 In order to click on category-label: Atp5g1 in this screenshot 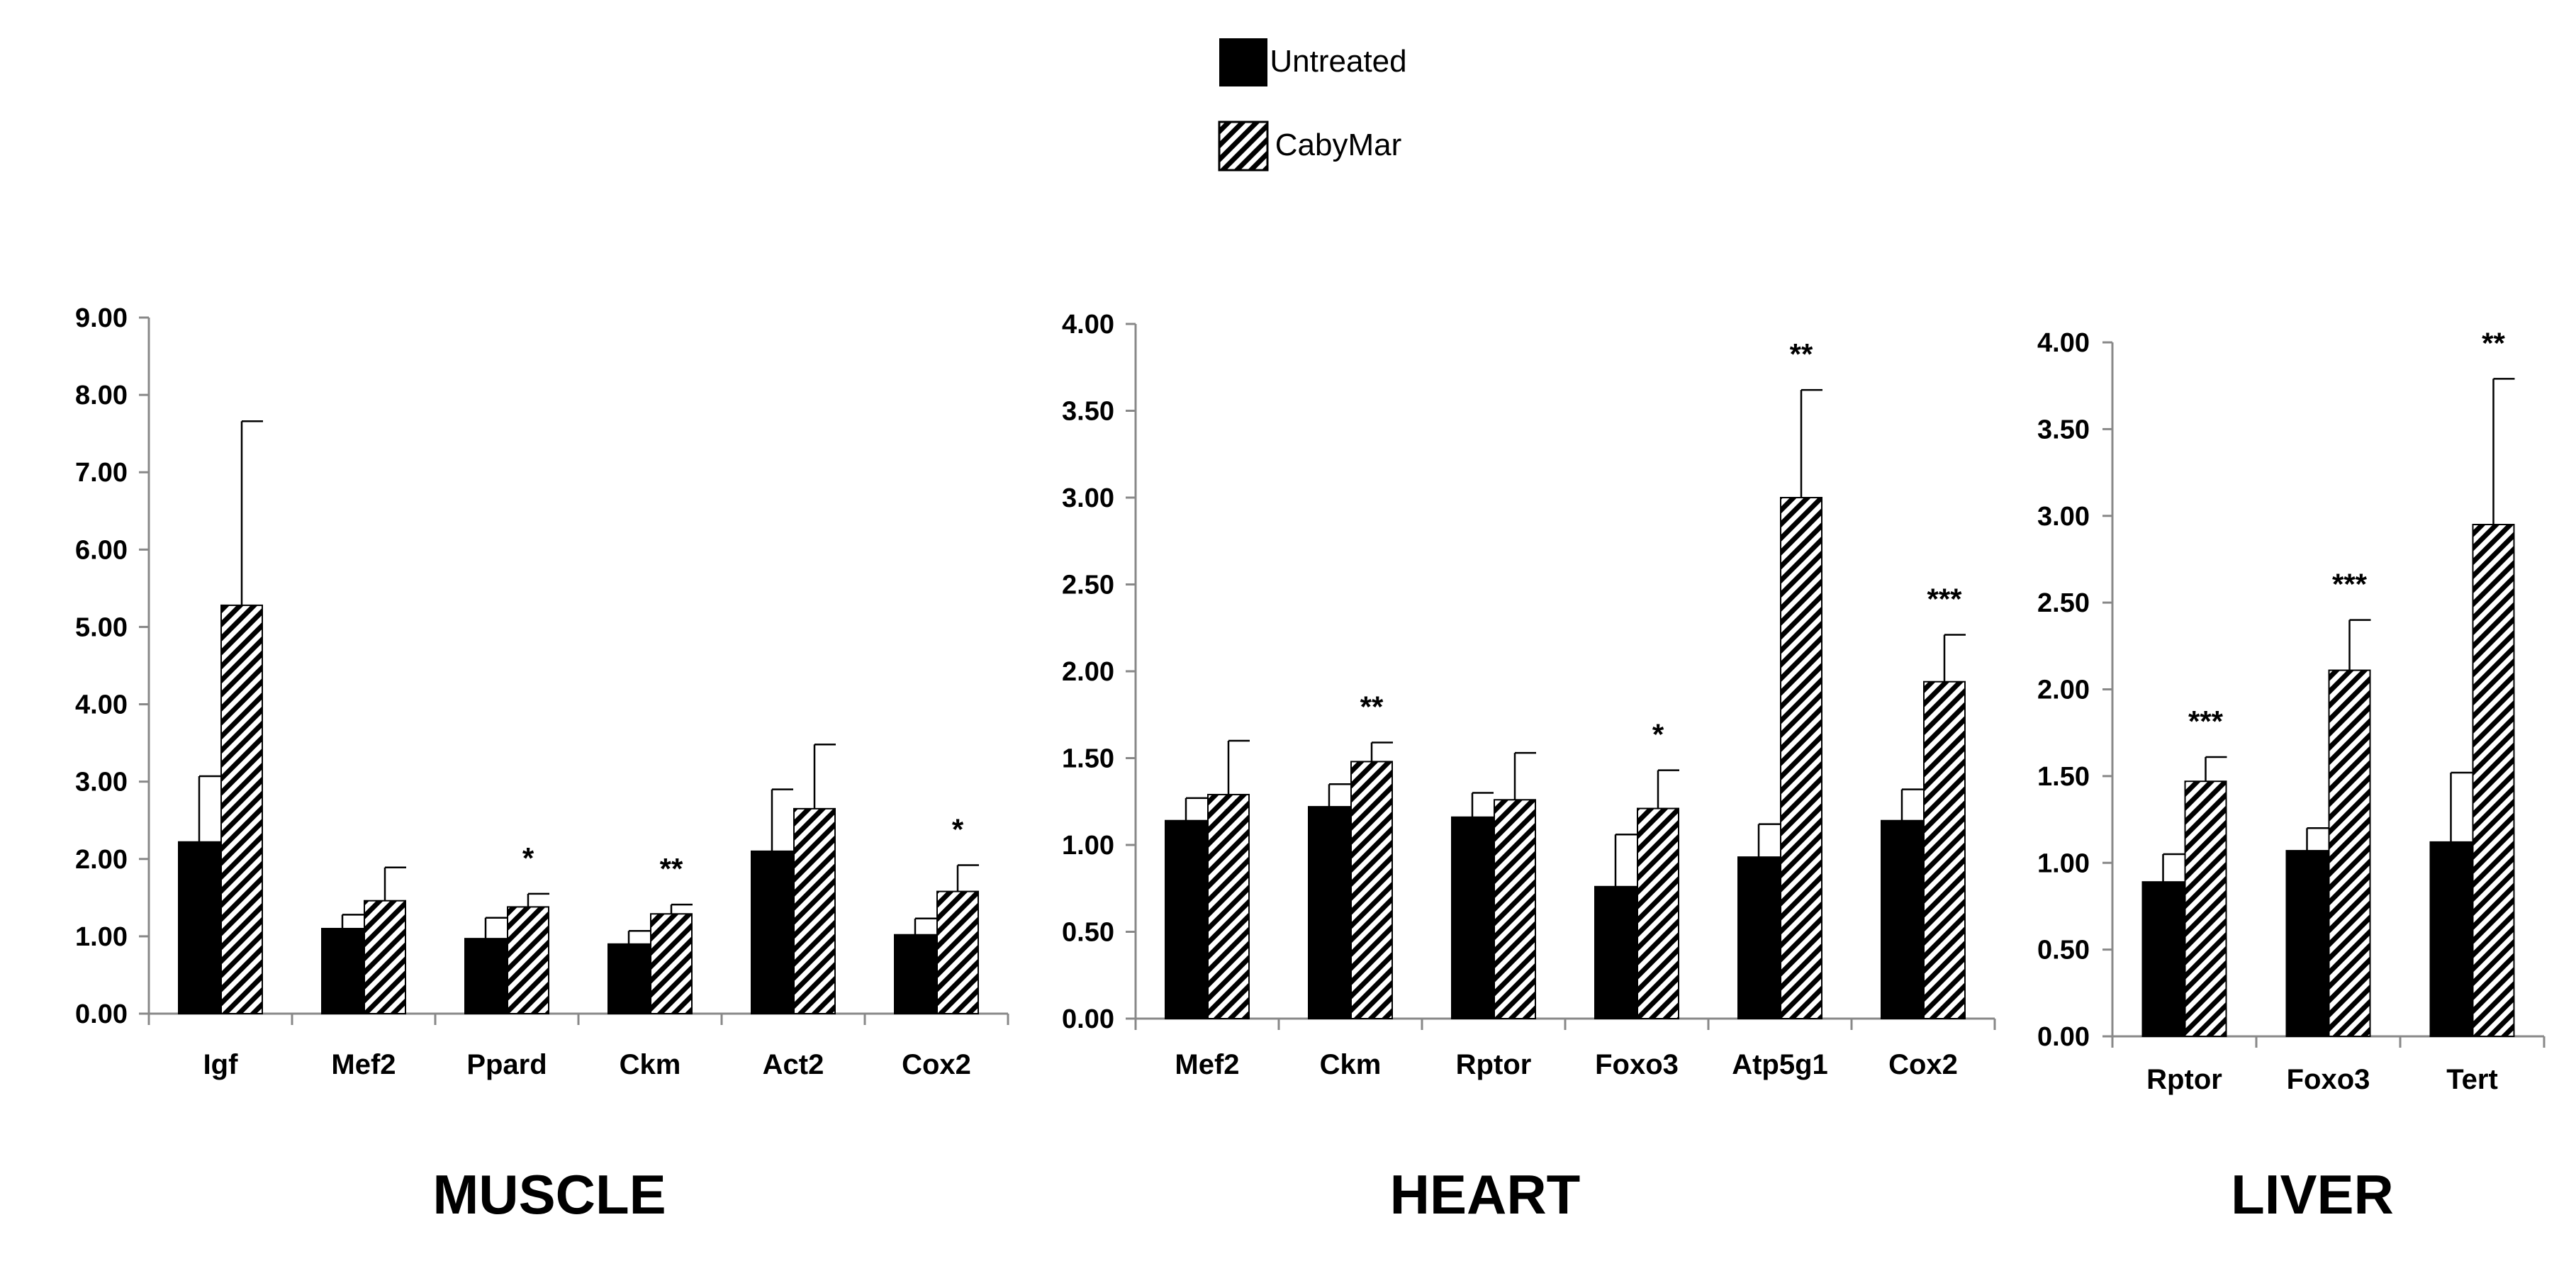, I will do `click(1780, 1064)`.